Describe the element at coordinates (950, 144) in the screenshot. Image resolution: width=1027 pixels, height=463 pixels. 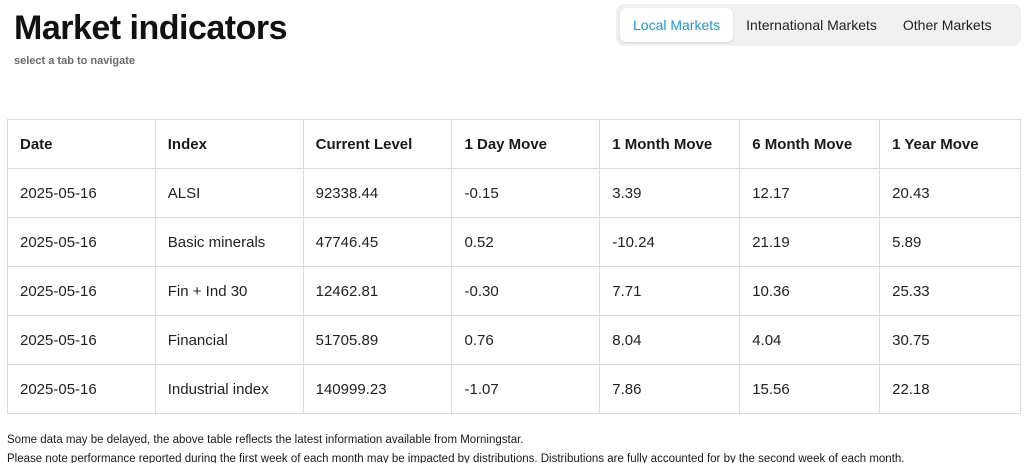
I see `column-header-1-year-move: 1 Year Move` at that location.